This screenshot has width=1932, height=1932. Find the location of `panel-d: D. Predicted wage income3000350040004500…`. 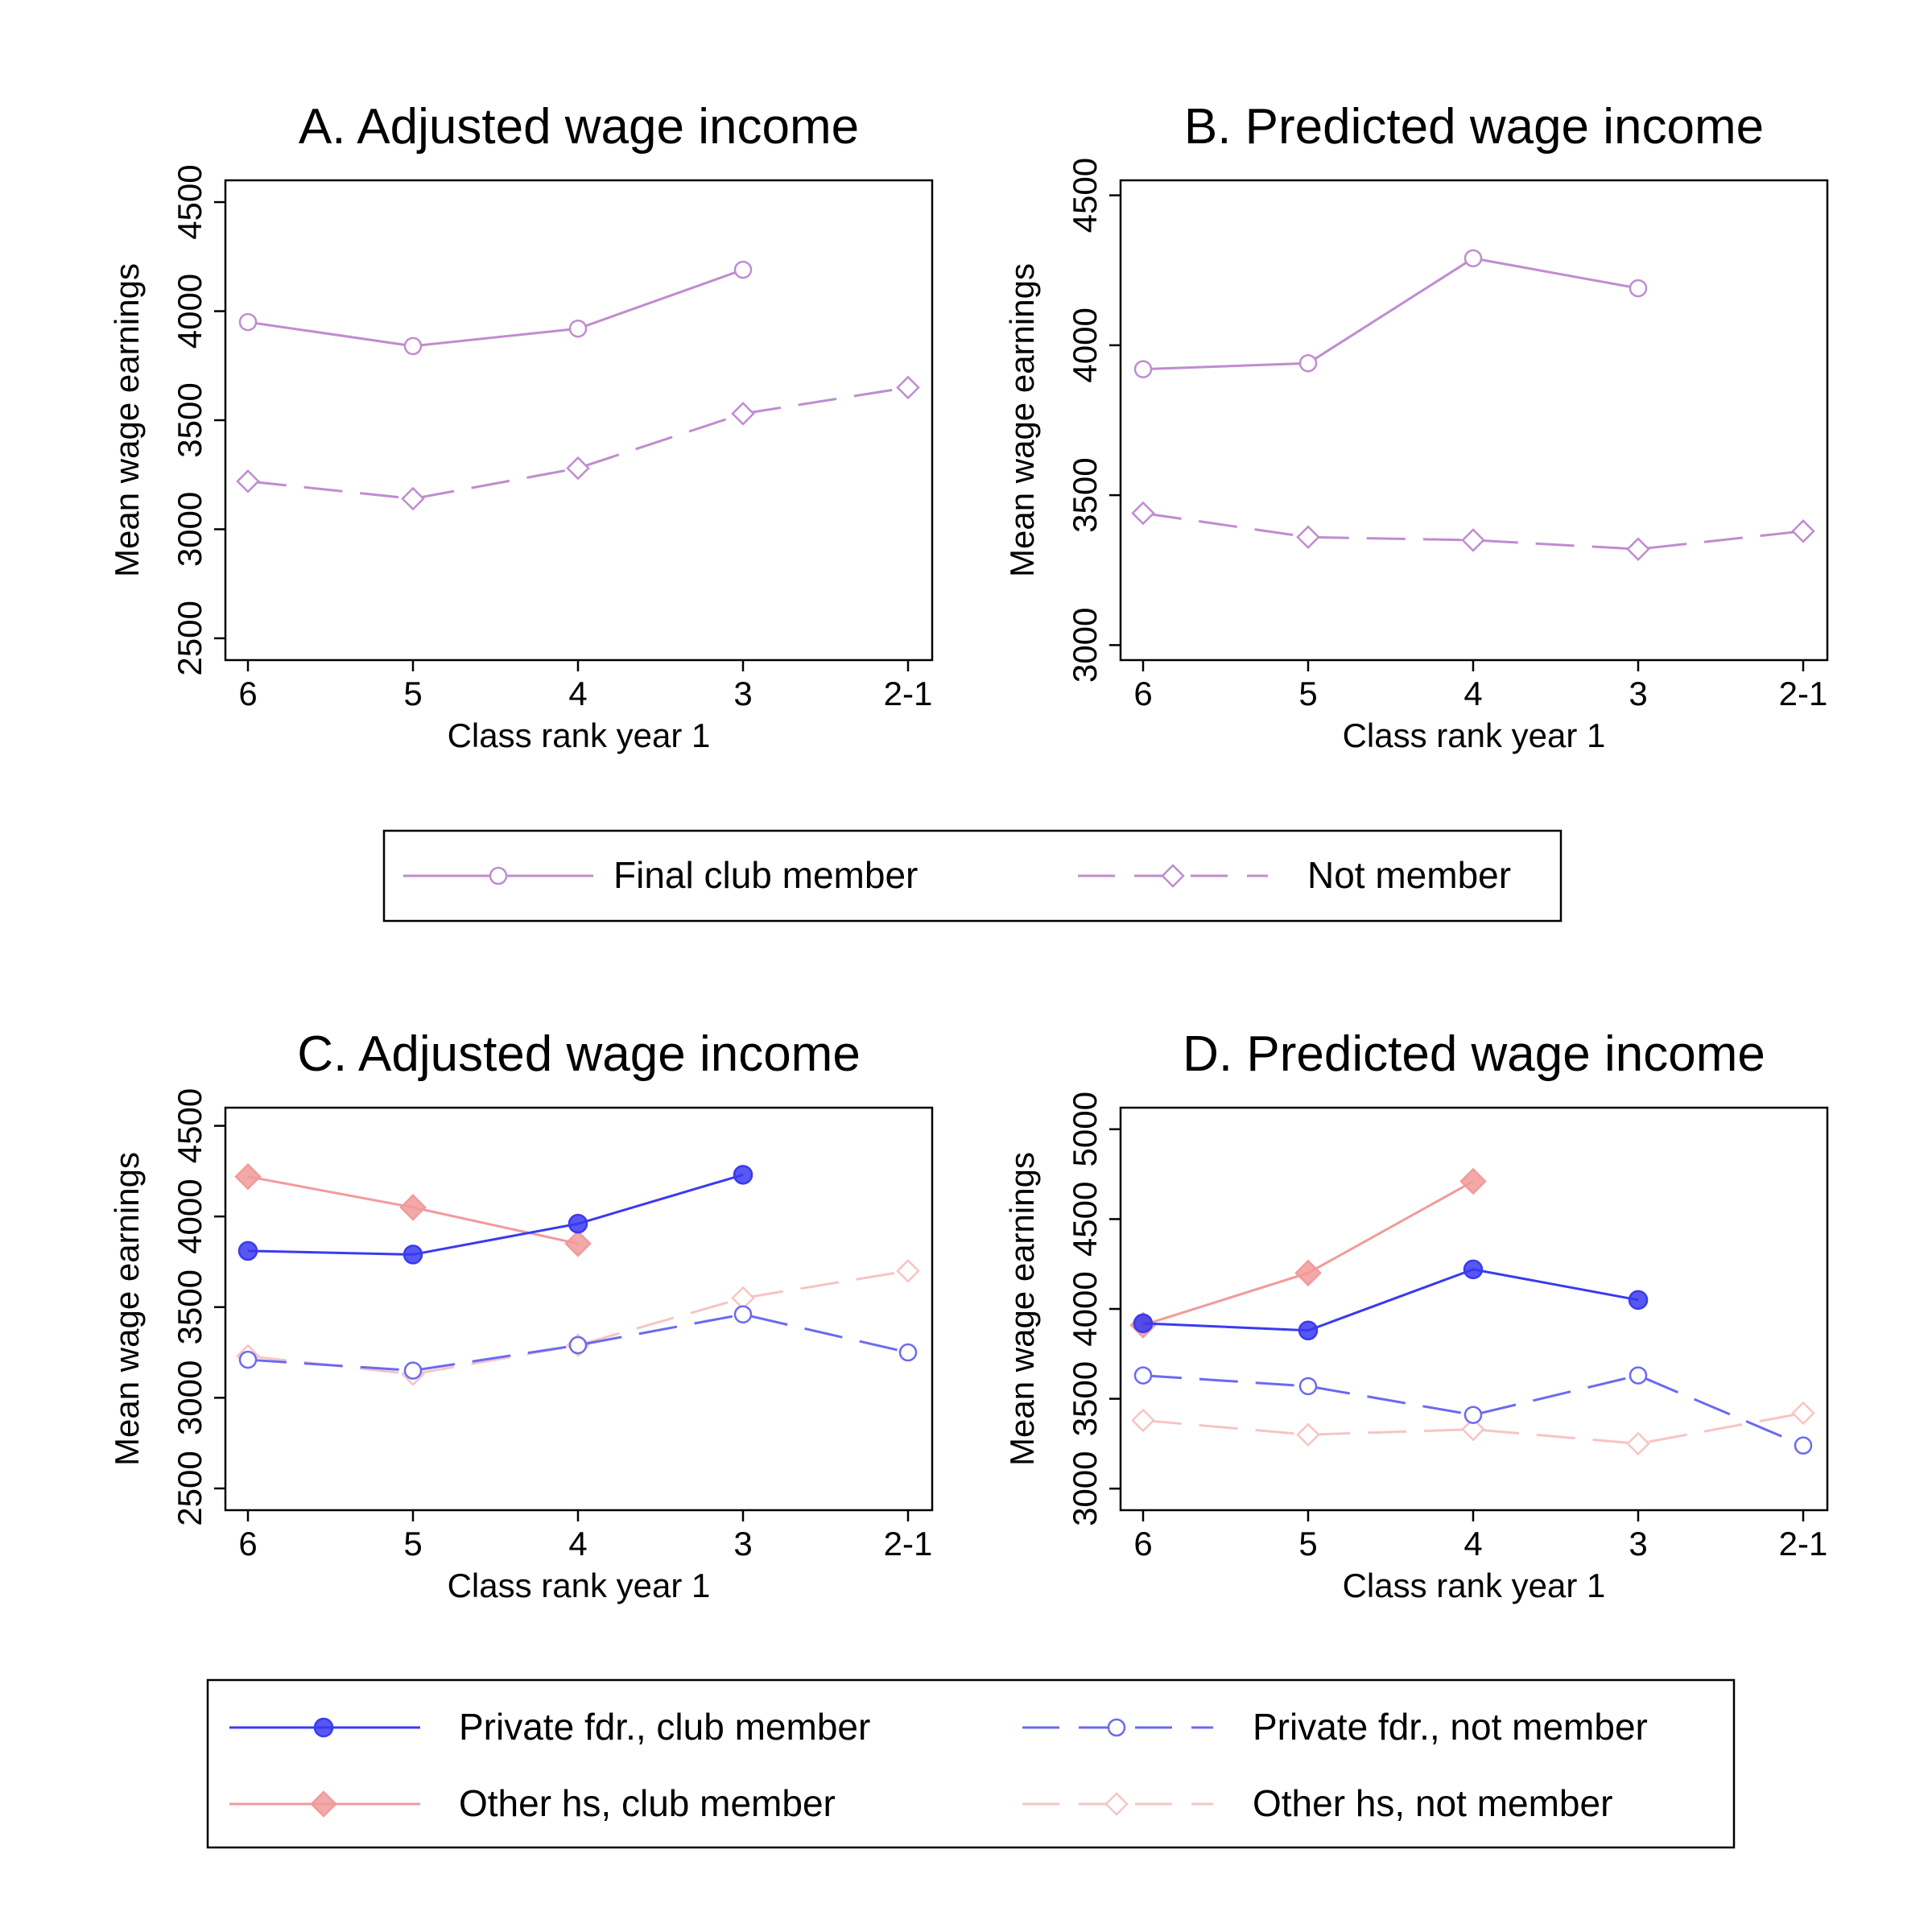

panel-d: D. Predicted wage income3000350040004500… is located at coordinates (1416, 1315).